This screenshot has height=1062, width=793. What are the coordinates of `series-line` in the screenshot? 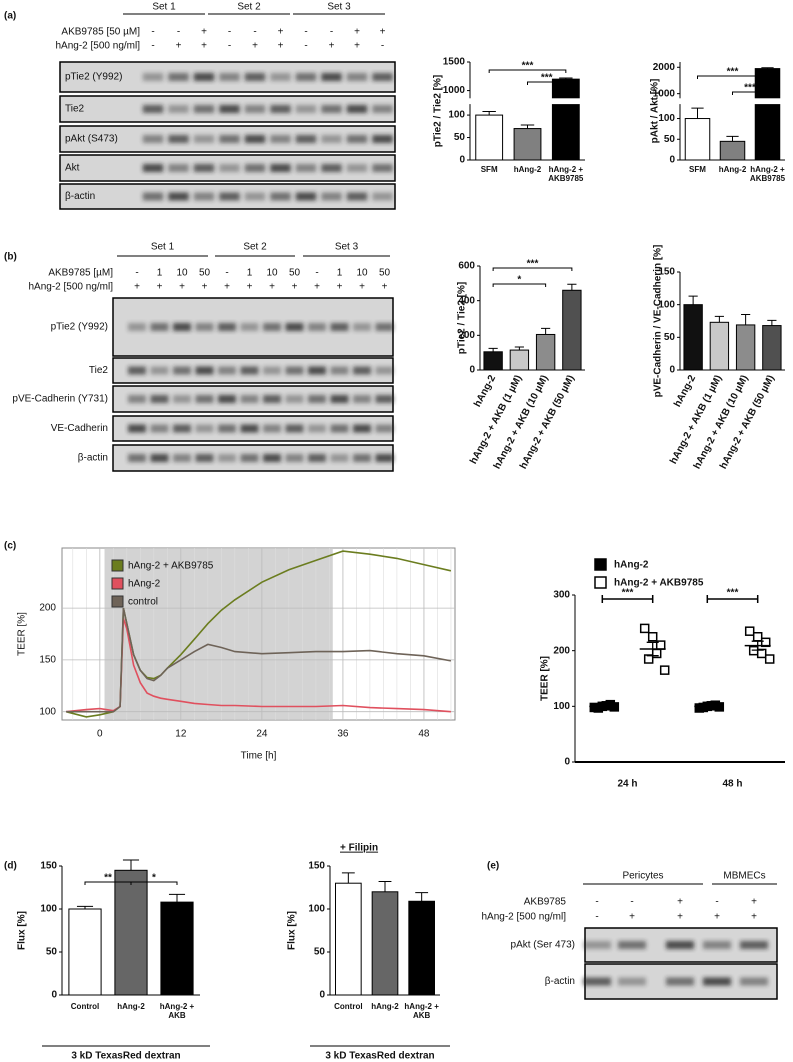 It's located at (259, 660).